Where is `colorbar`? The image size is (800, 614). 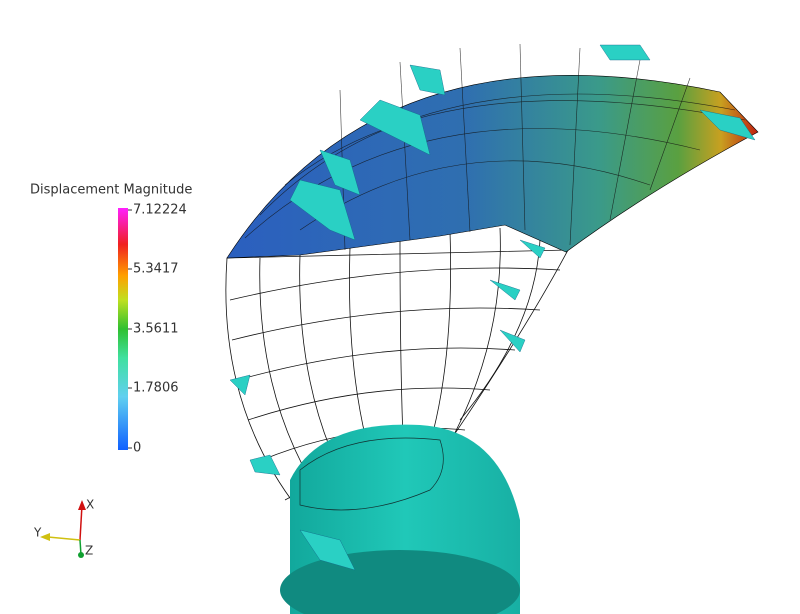 colorbar is located at coordinates (123, 329).